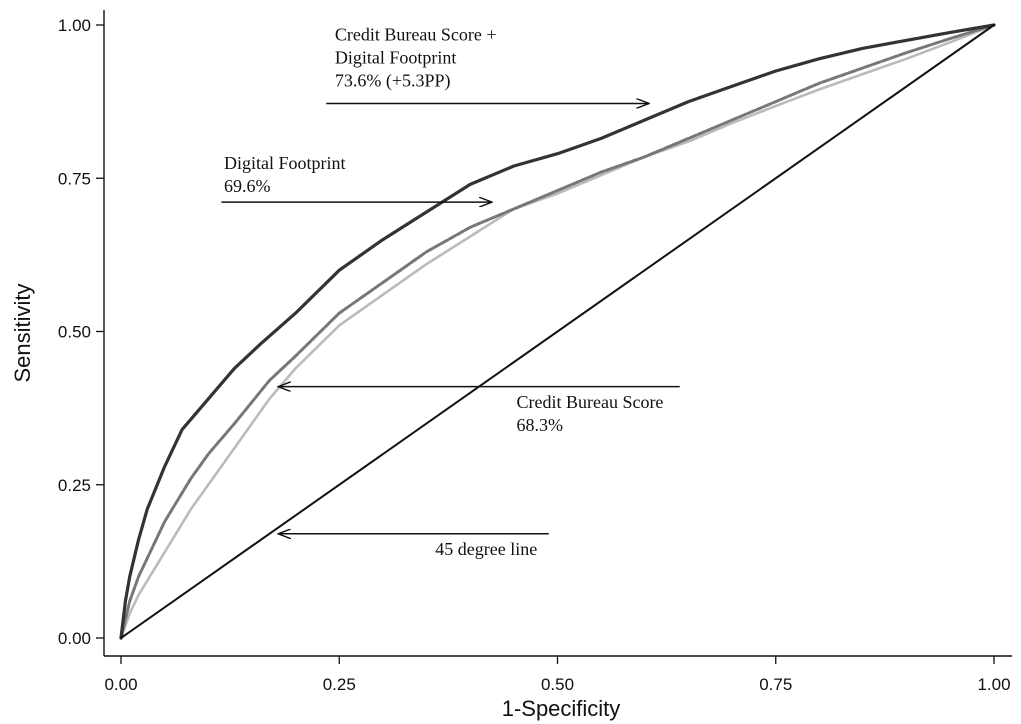 Image resolution: width=1021 pixels, height=724 pixels. Describe the element at coordinates (539, 425) in the screenshot. I see `annotation-credit-bureau-text: 68.3%` at that location.